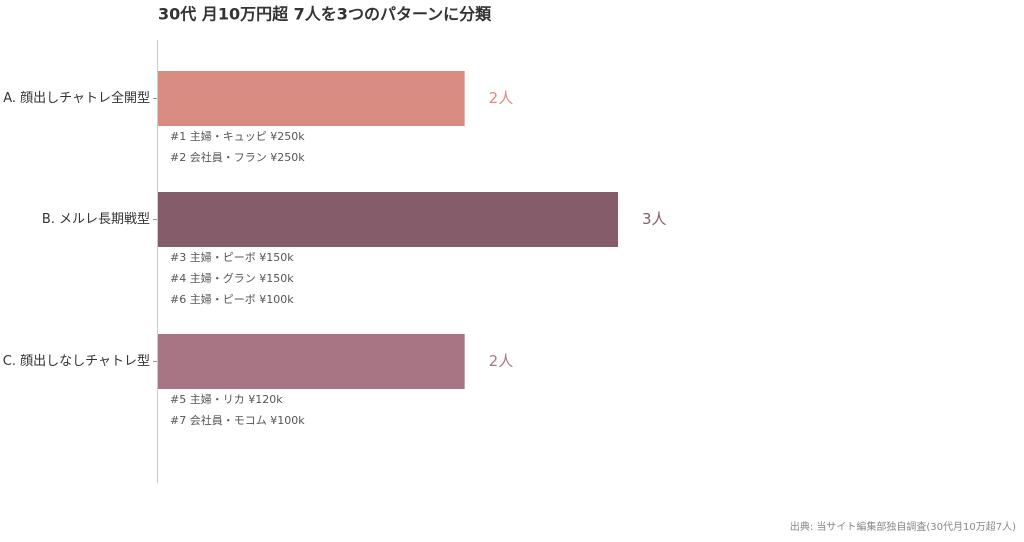 Image resolution: width=1024 pixels, height=542 pixels. I want to click on note: #3 主婦・ピーボ ¥150k, so click(232, 257).